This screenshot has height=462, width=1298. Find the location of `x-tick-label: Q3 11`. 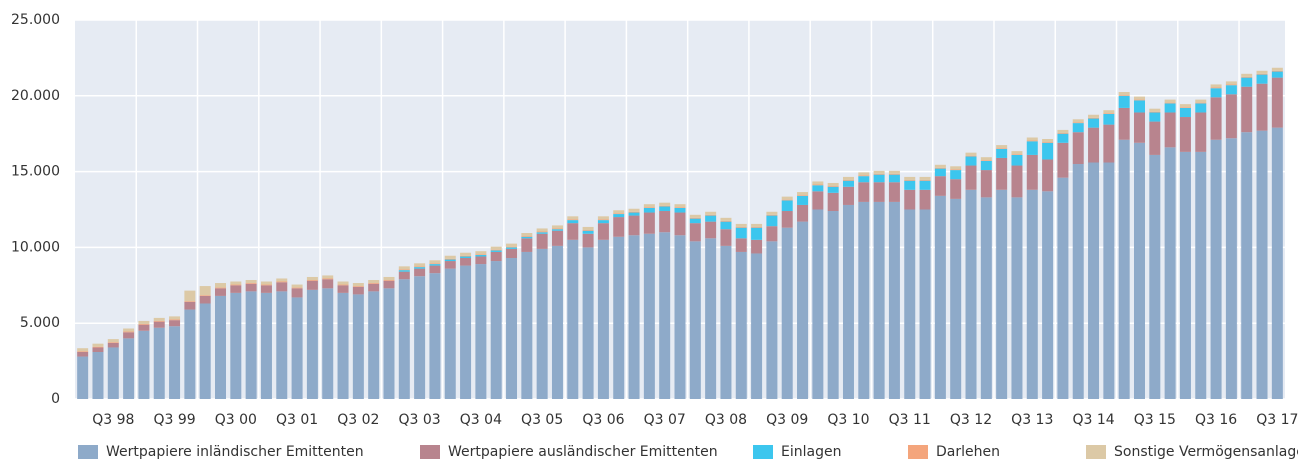

x-tick-label: Q3 11 is located at coordinates (910, 420).